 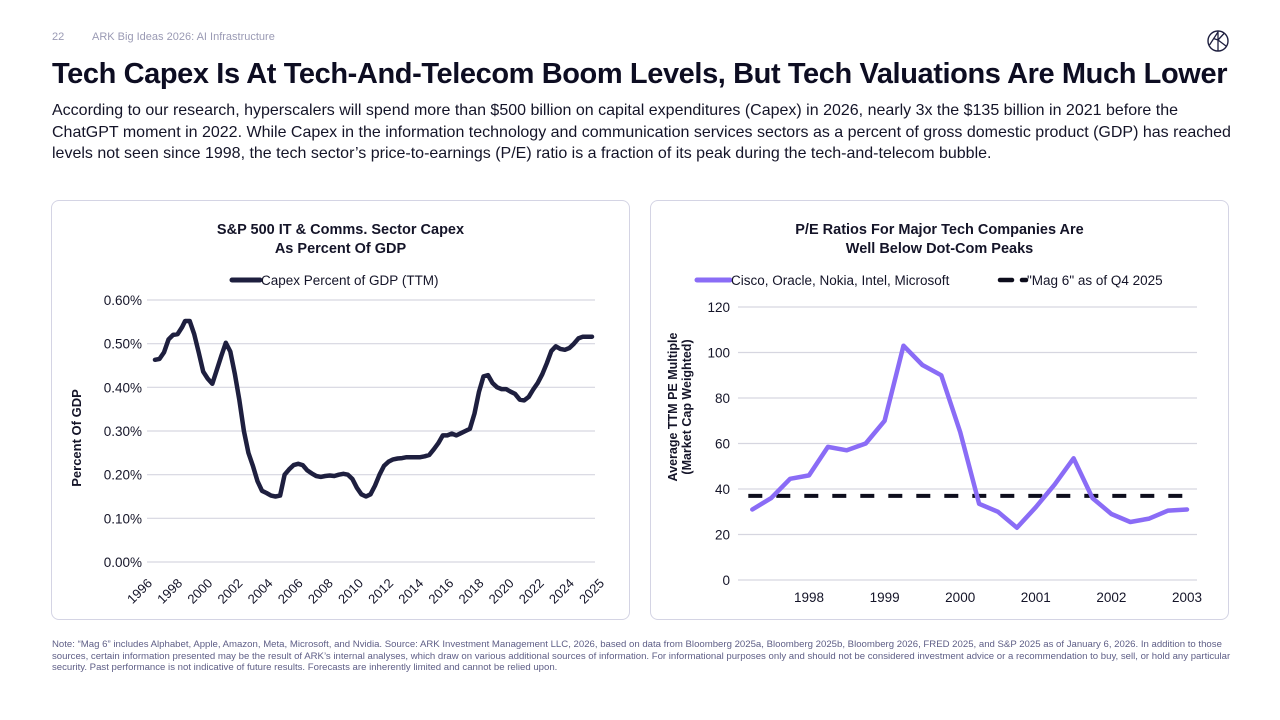 What do you see at coordinates (885, 597) in the screenshot?
I see `pe-x-tick-label: 1999` at bounding box center [885, 597].